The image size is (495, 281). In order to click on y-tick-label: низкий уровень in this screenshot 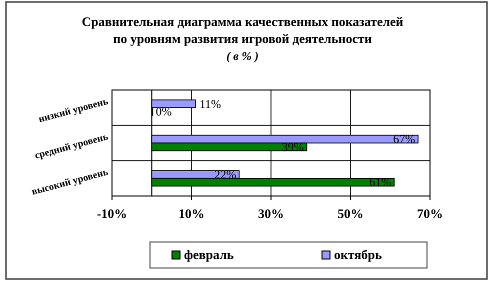, I will do `click(73, 111)`.